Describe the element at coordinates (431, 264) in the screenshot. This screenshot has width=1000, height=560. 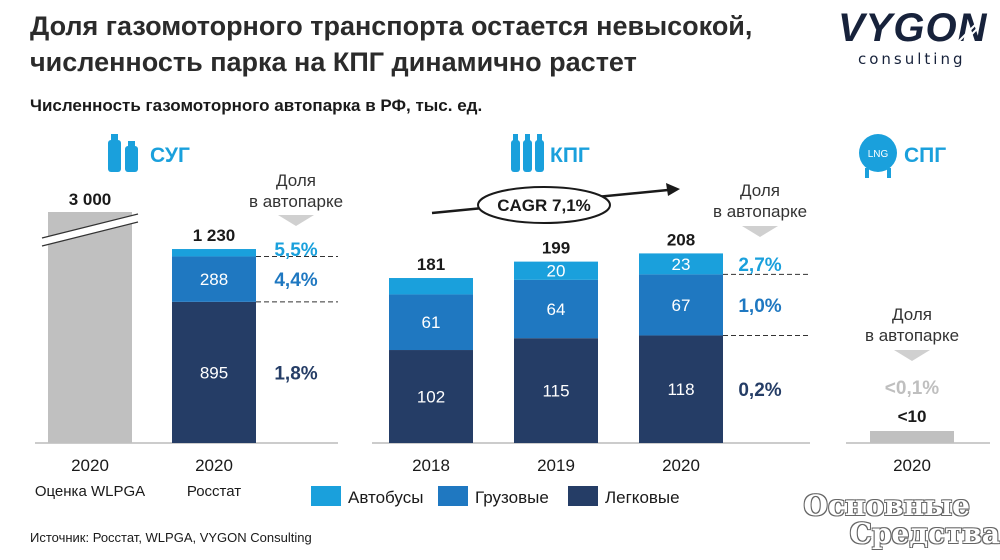
I see `cng-2018-total-label: 181` at that location.